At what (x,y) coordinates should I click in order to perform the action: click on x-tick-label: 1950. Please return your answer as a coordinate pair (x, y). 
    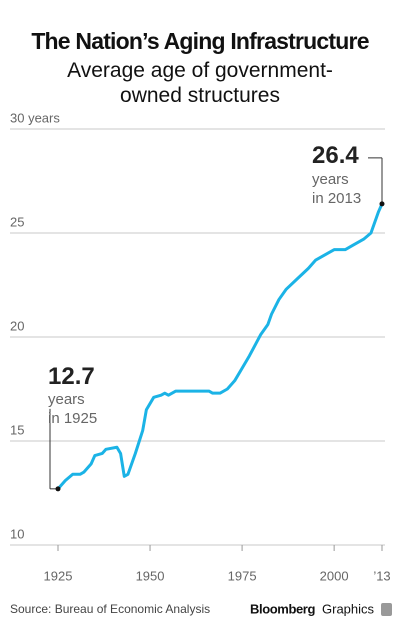
    Looking at the image, I should click on (150, 575).